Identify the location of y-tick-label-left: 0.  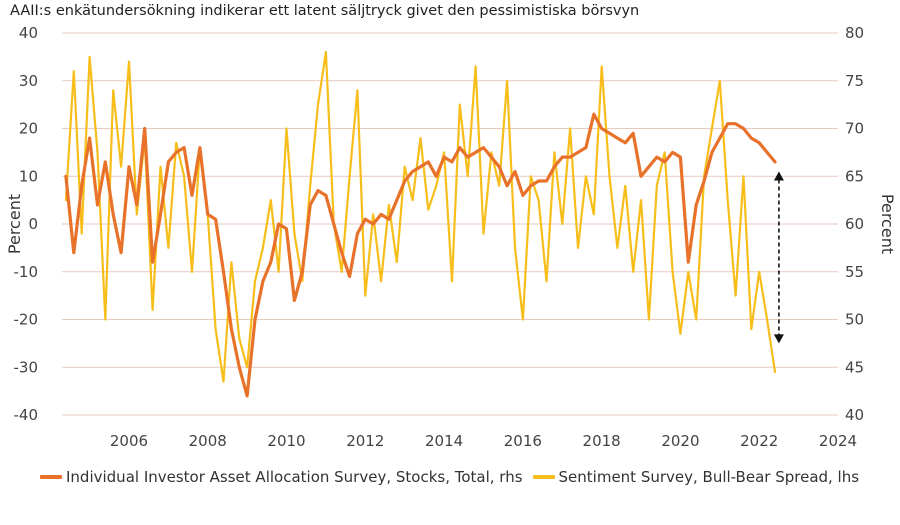
(33, 224).